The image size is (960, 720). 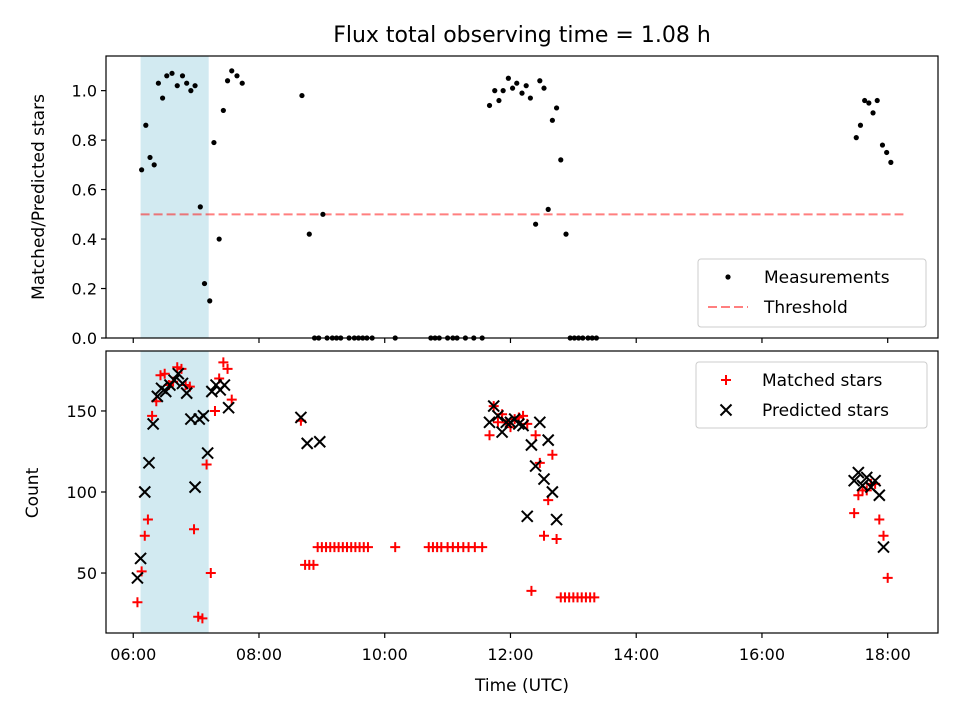 I want to click on bottom-highlight-span, so click(x=174, y=492).